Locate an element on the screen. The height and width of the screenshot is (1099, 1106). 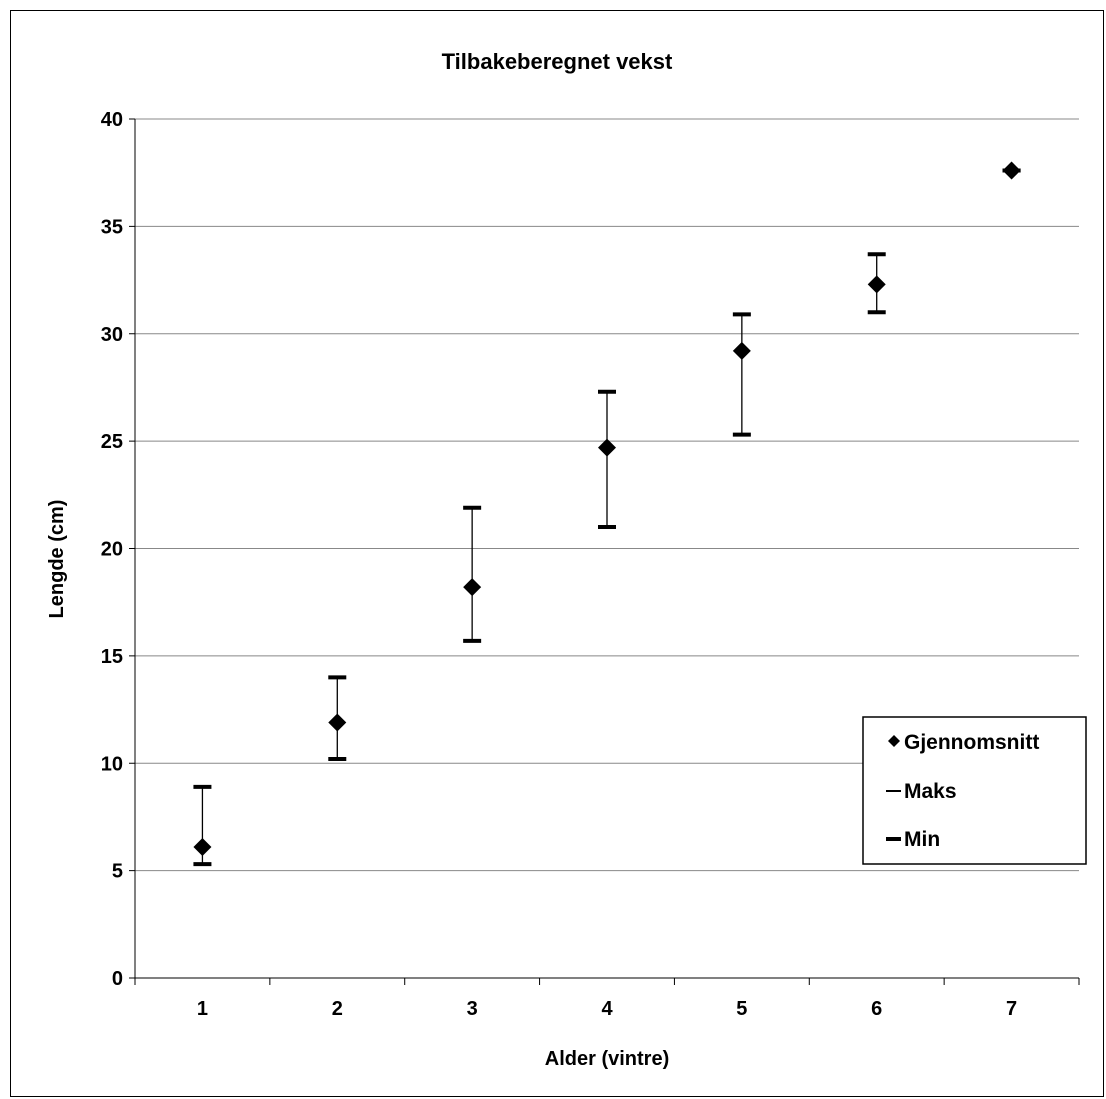
chart-title: Tilbakeberegnet vekst is located at coordinates (557, 61).